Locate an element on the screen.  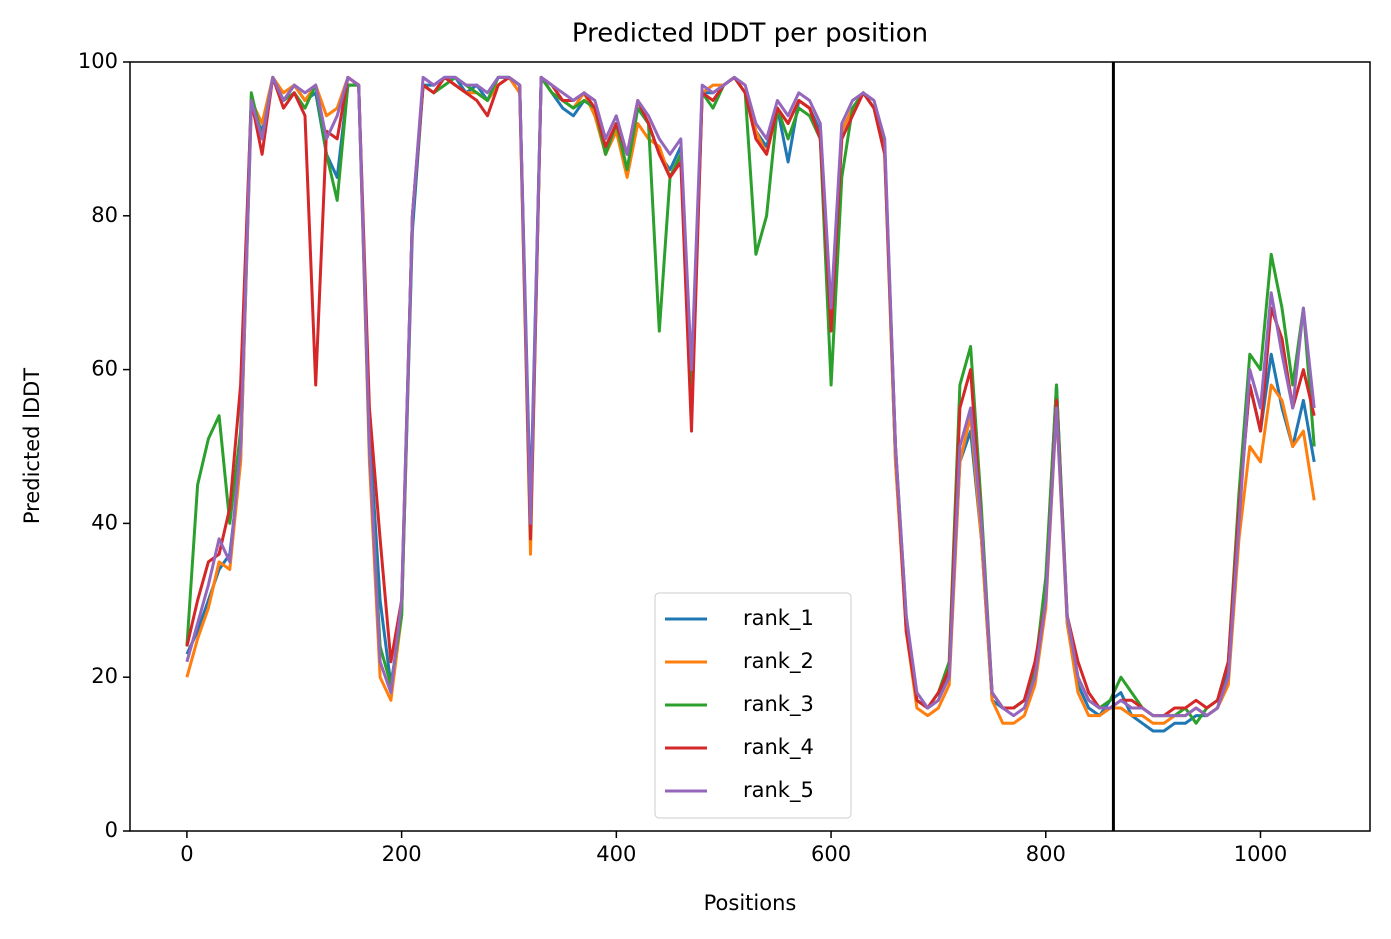
y-tick-label: 40 is located at coordinates (104, 522).